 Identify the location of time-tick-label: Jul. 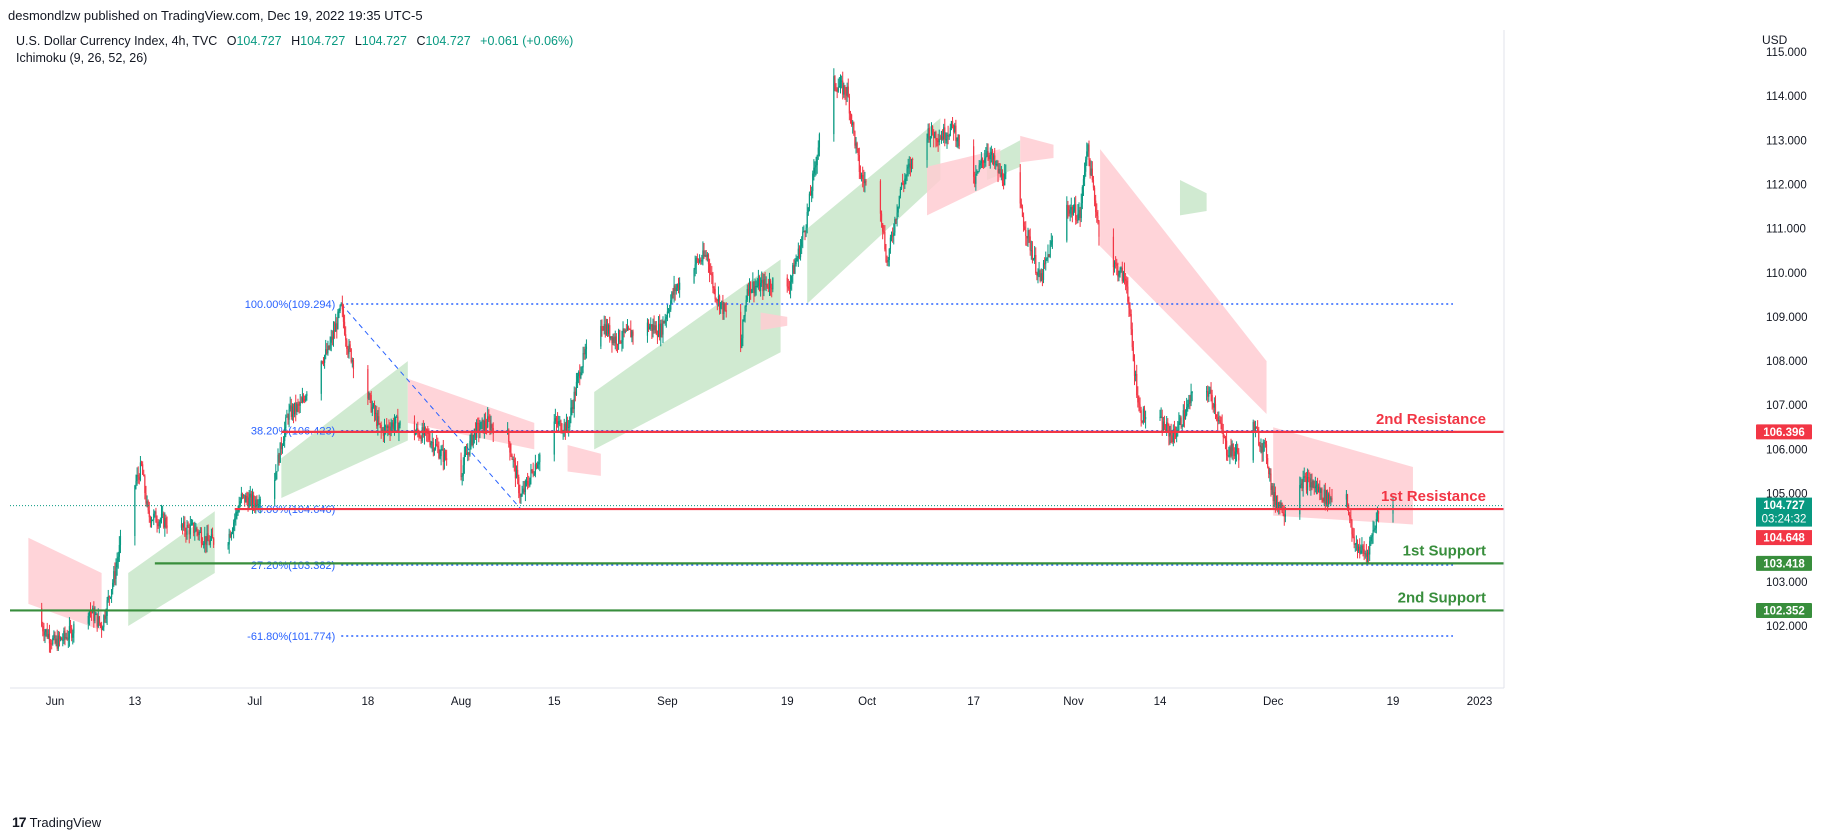
(254, 702).